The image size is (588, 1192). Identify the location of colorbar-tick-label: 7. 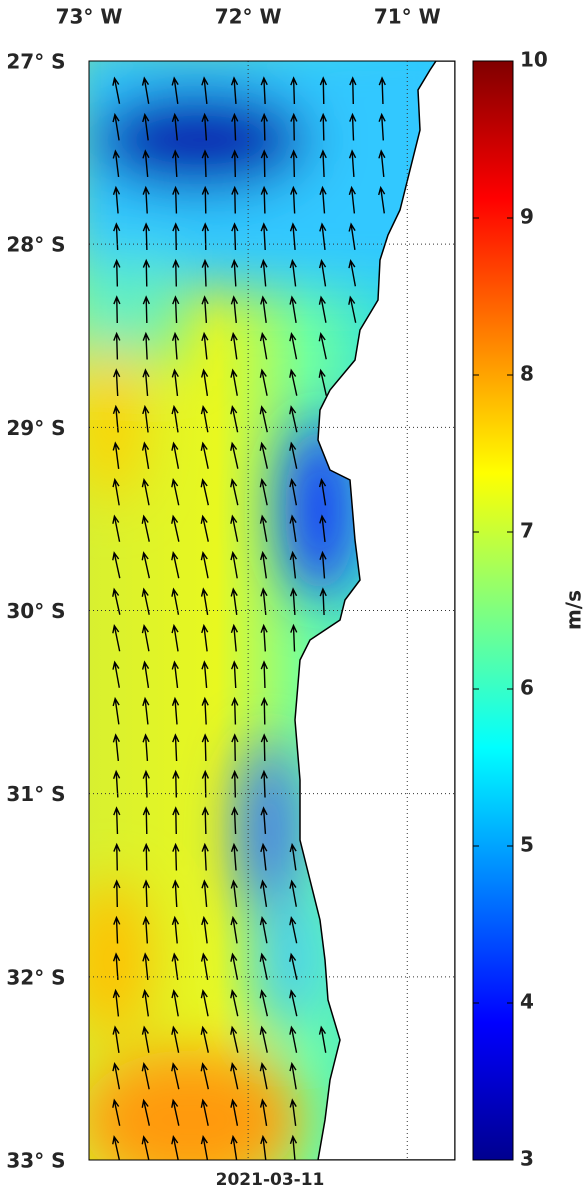
(527, 531).